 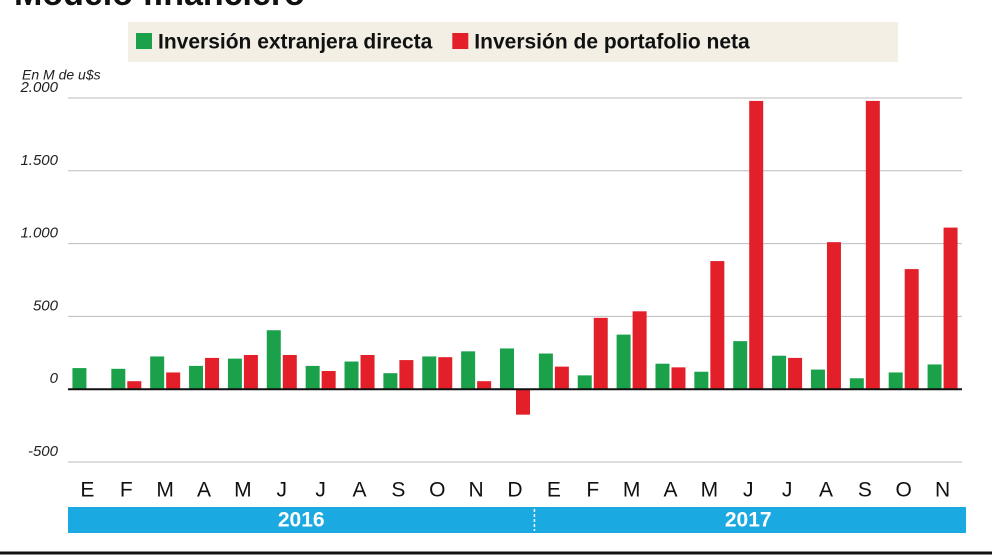 I want to click on legend-box, so click(x=513, y=42).